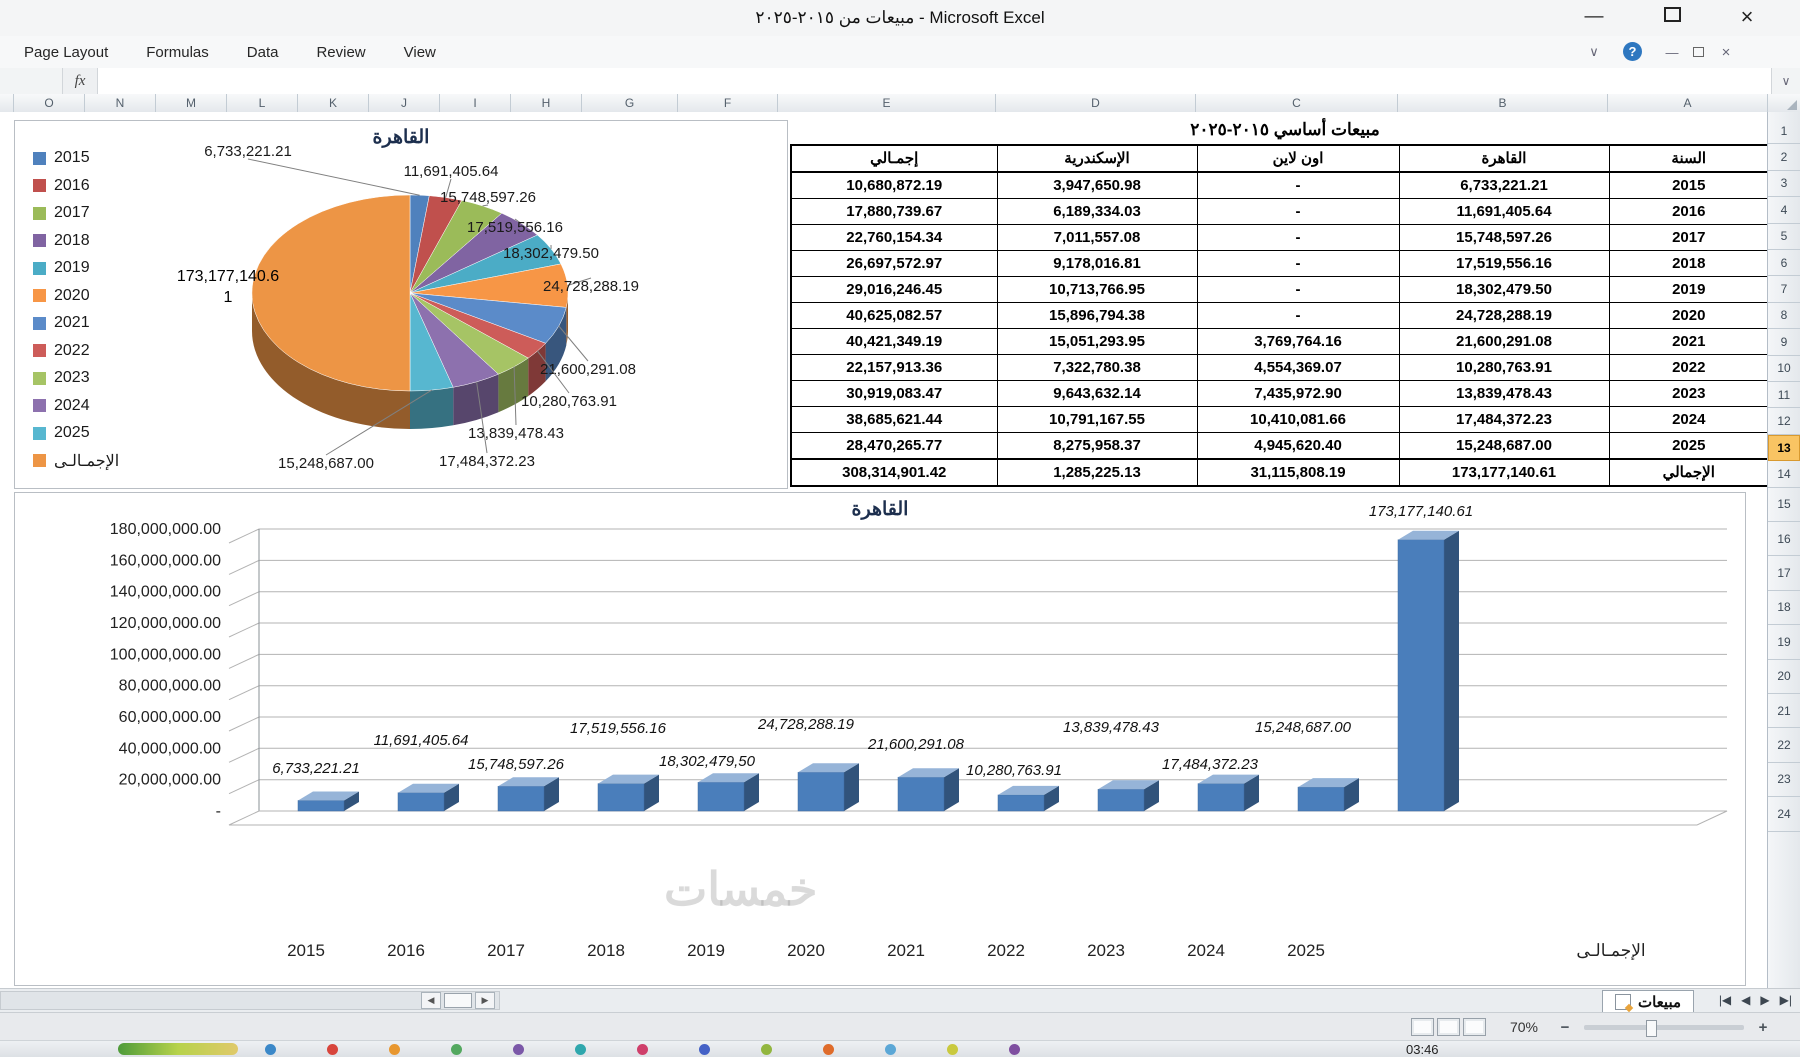 Image resolution: width=1800 pixels, height=1057 pixels. What do you see at coordinates (475, 103) in the screenshot?
I see `column-header-I: I` at bounding box center [475, 103].